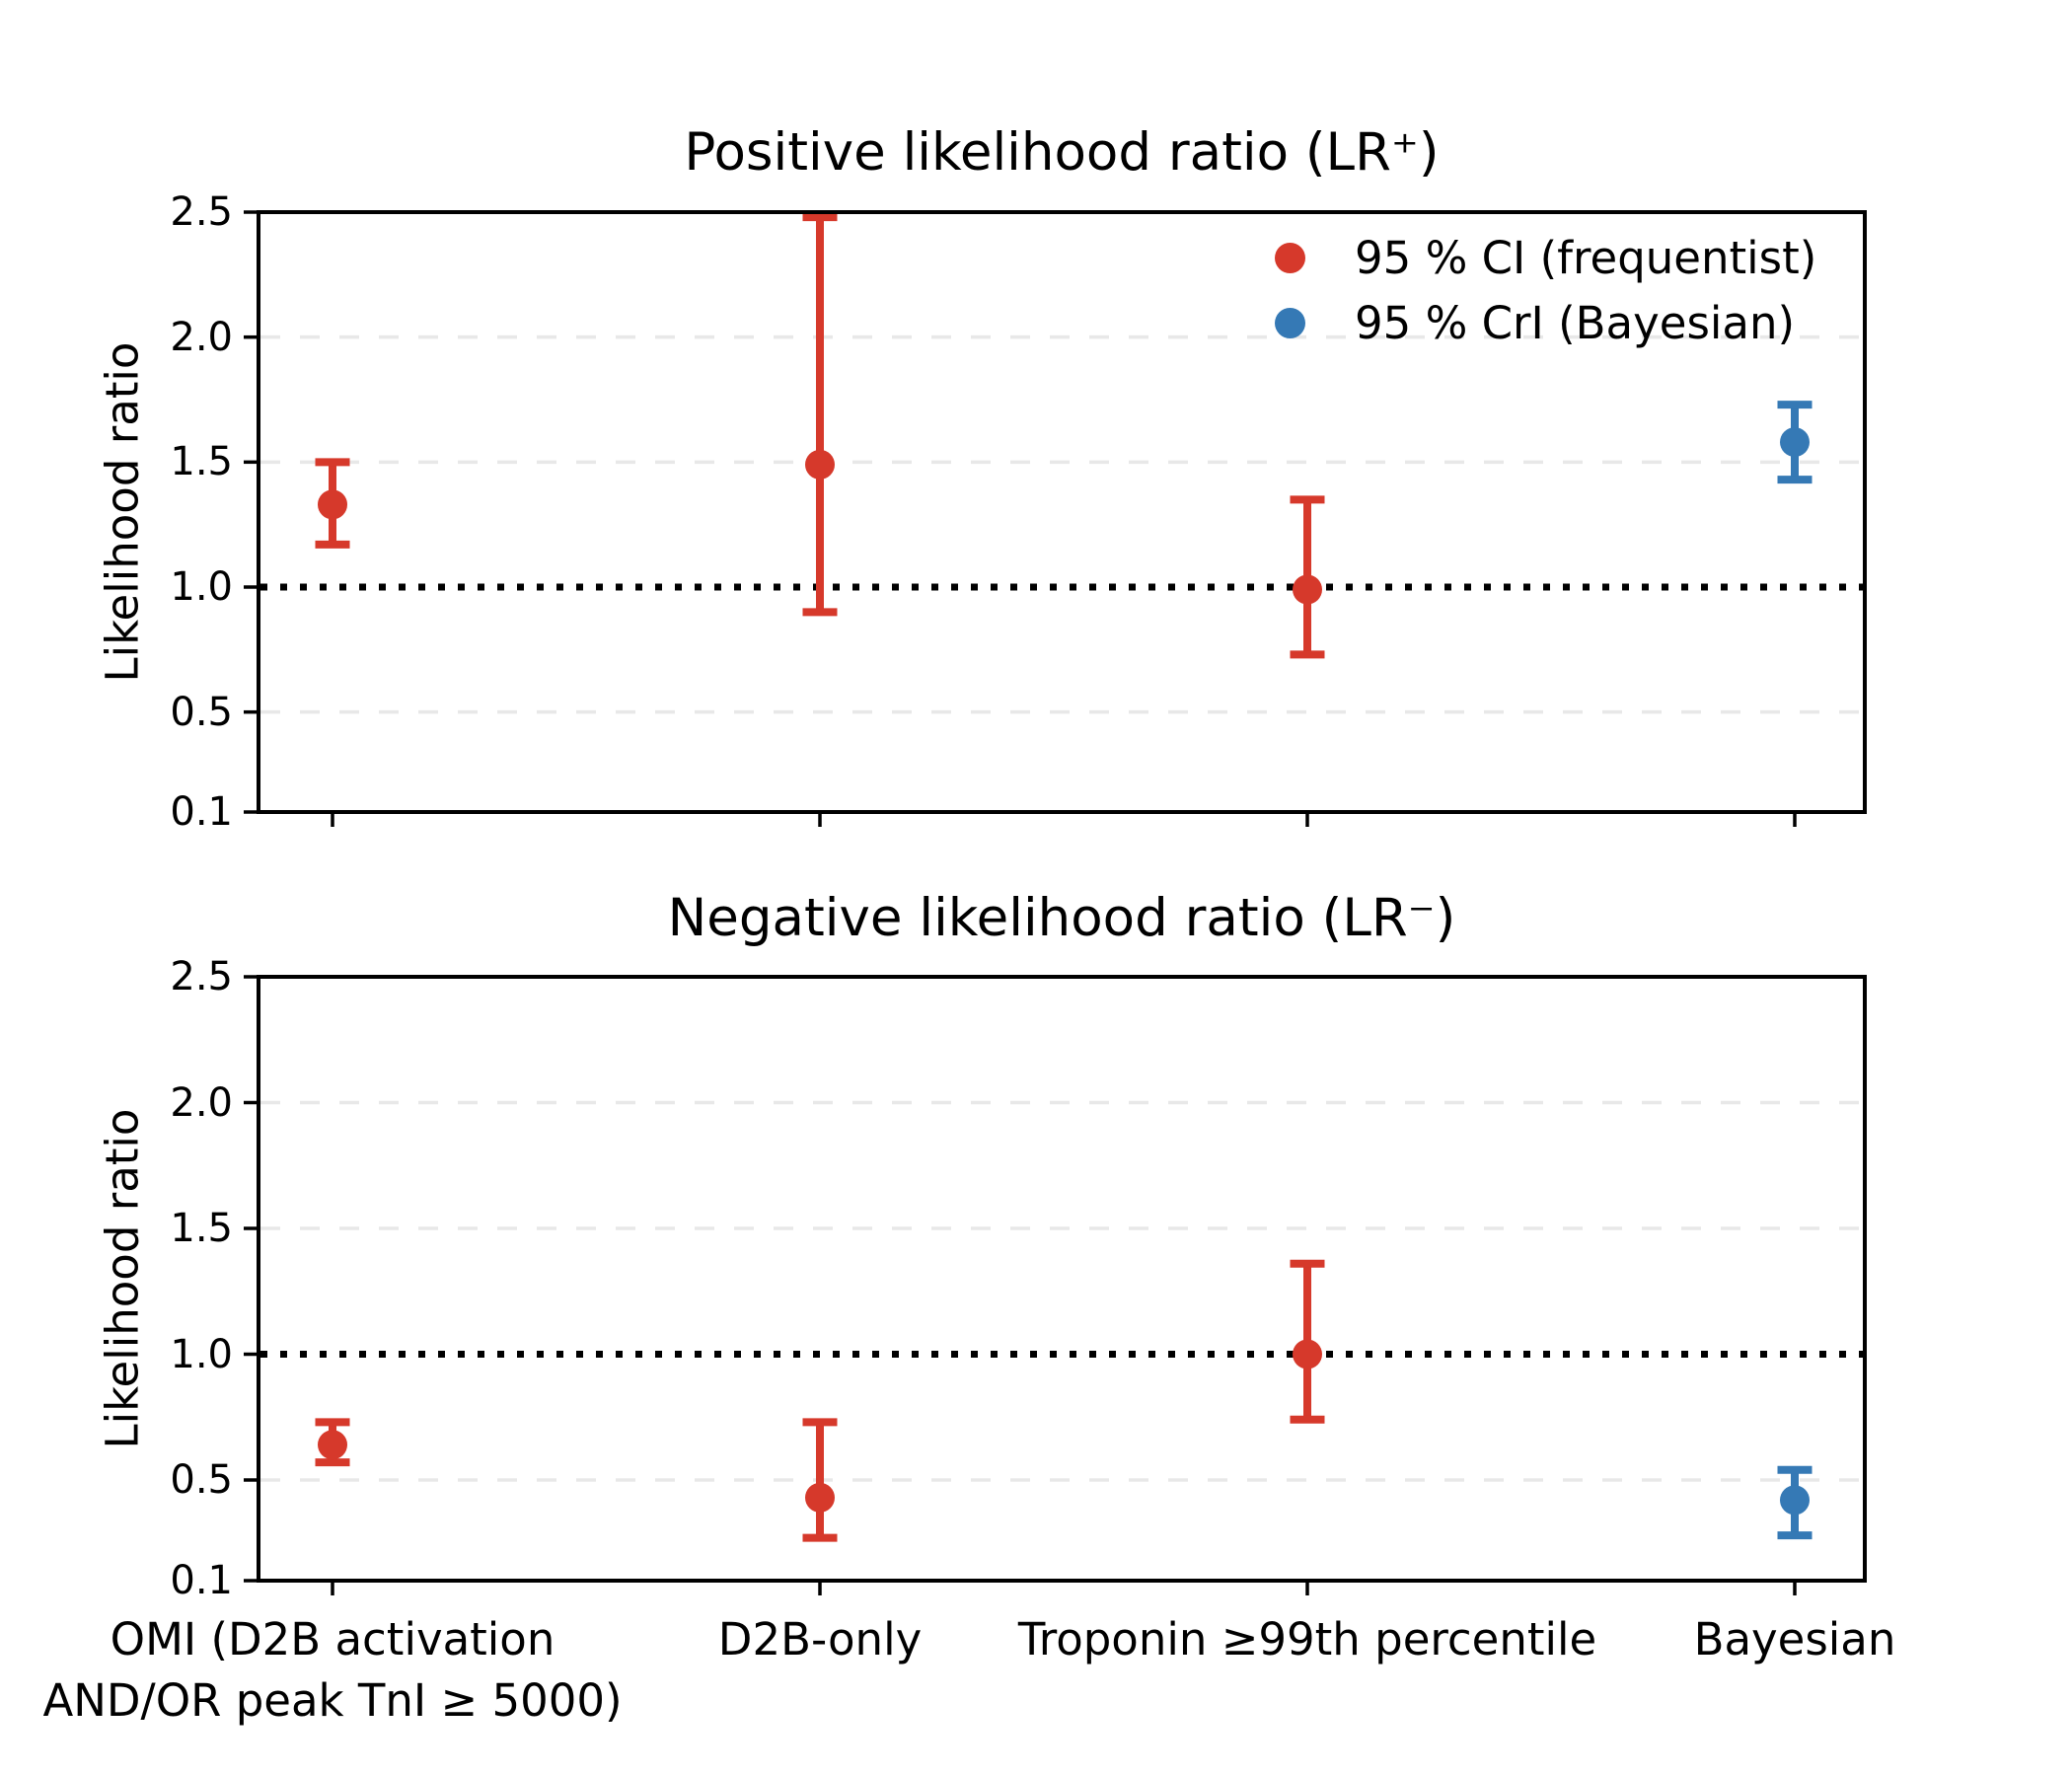  What do you see at coordinates (820, 1639) in the screenshot?
I see `x-tick-label-d2b-only: D2B-only` at bounding box center [820, 1639].